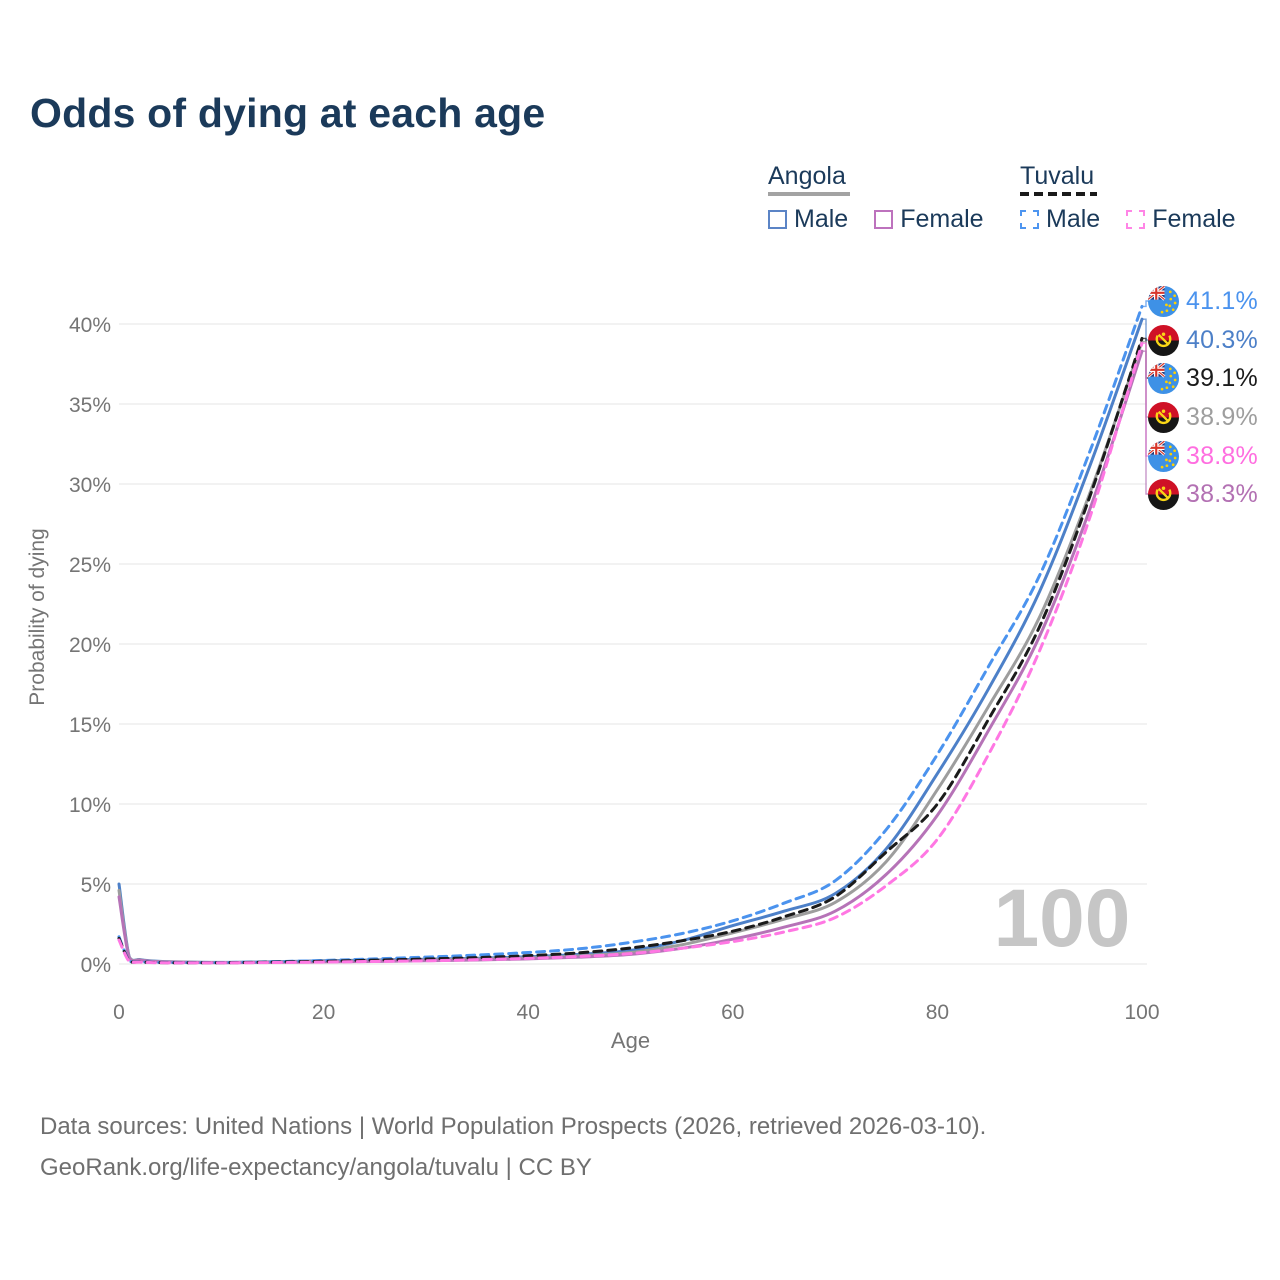  Describe the element at coordinates (1141, 1012) in the screenshot. I see `x-tick-label: 100` at that location.